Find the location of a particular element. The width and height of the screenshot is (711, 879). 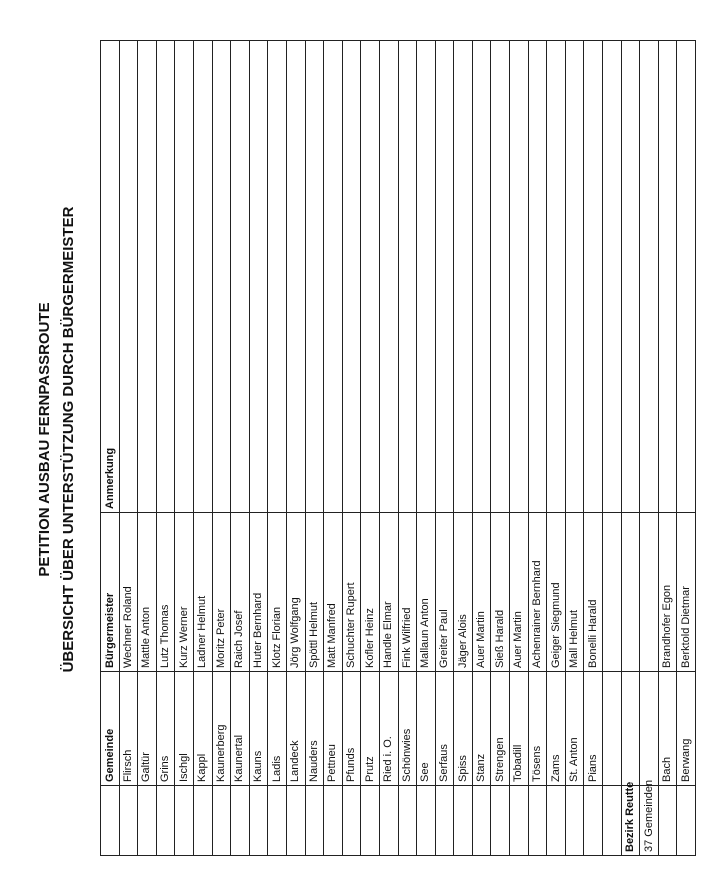

table-row: Kappl Ladner Helmut is located at coordinates (203, 448).